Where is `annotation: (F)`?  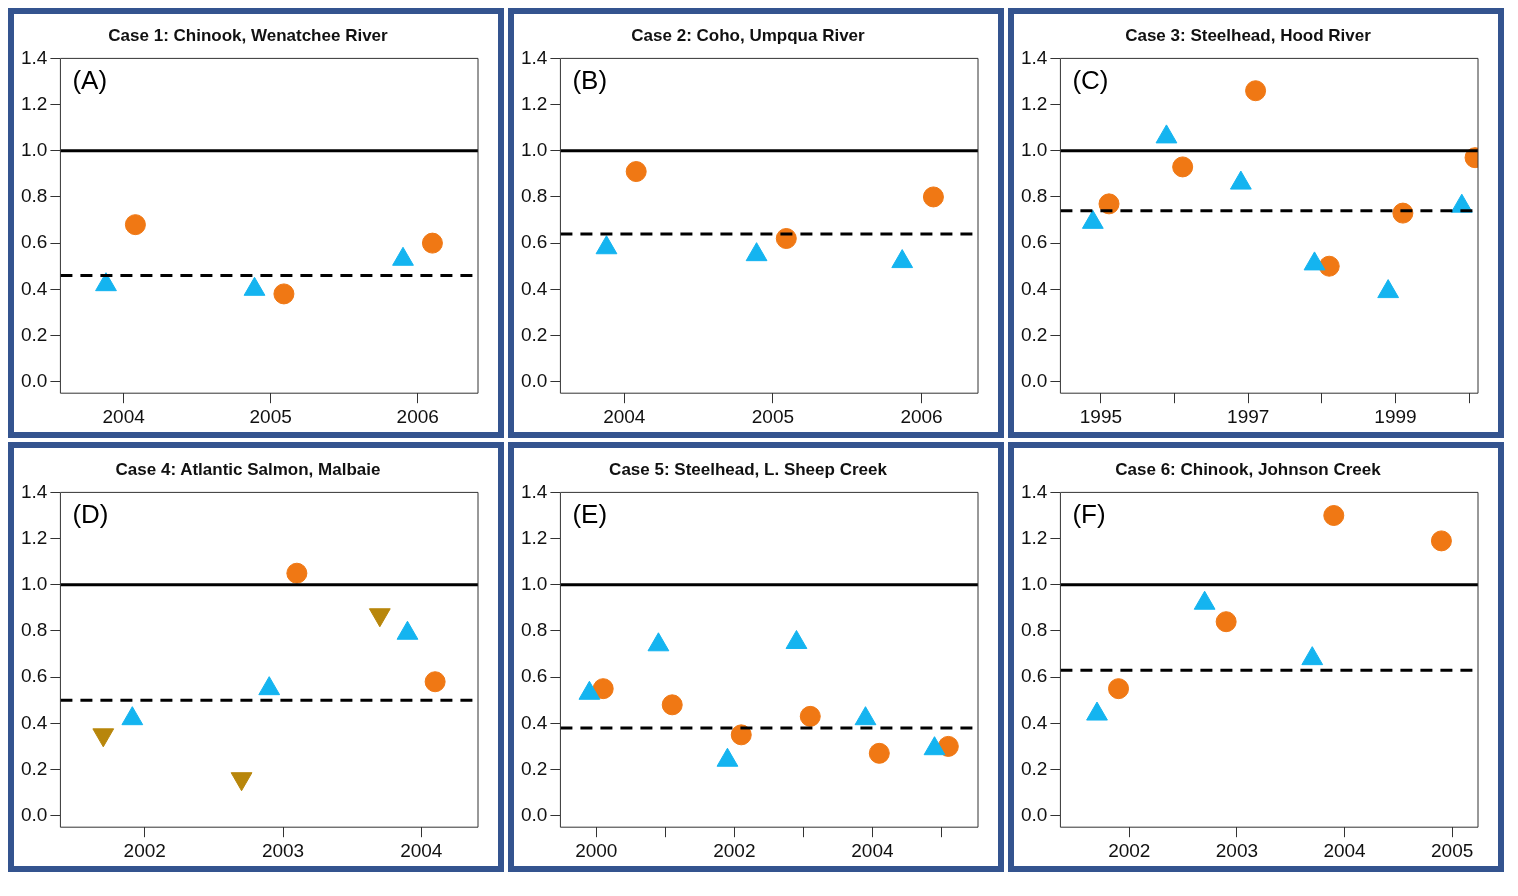 annotation: (F) is located at coordinates (1089, 513).